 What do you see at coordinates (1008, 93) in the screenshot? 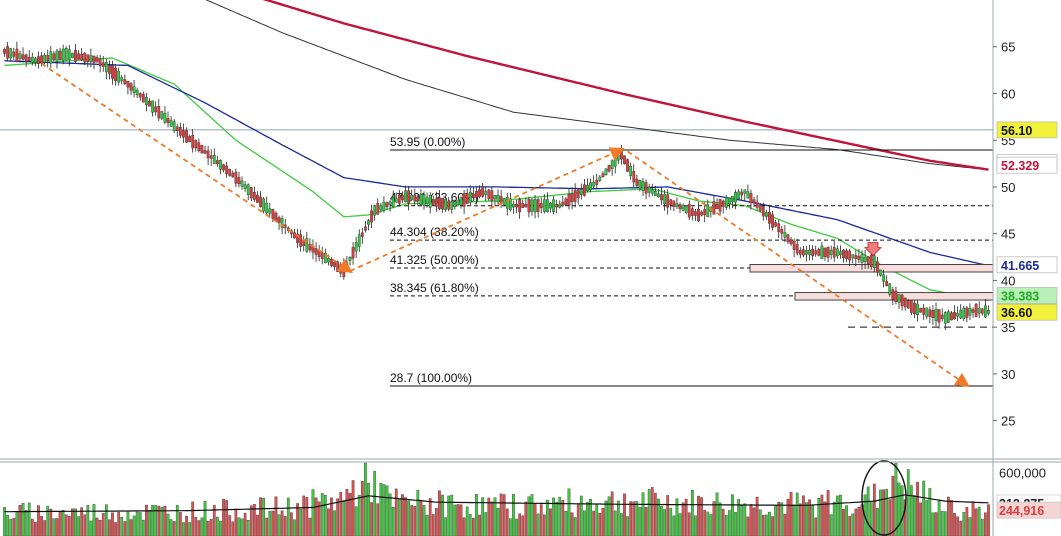
I see `axis-tick-label: 60` at bounding box center [1008, 93].